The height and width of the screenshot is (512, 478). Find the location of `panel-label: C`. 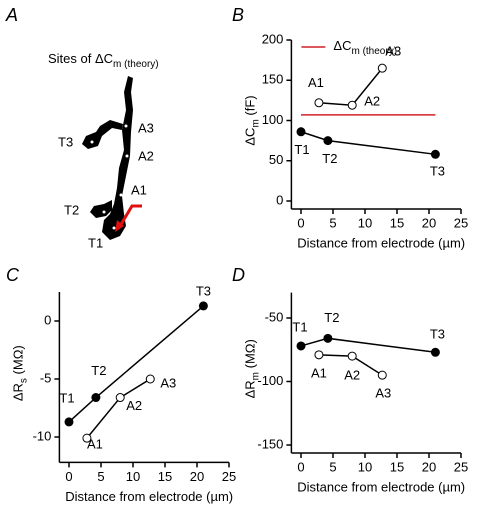

panel-label: C is located at coordinates (13, 275).